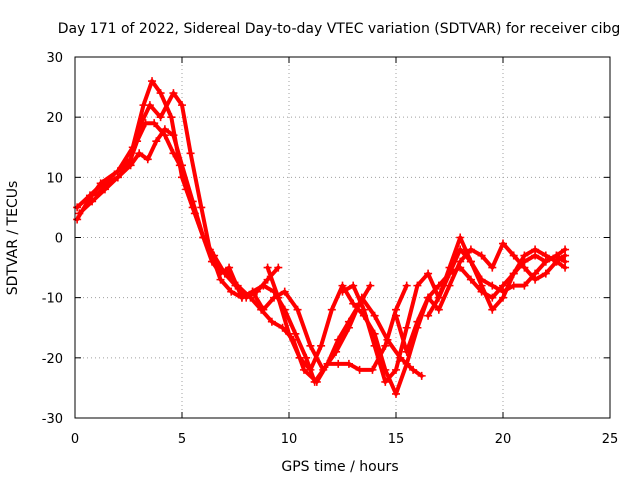 The height and width of the screenshot is (480, 640). Describe the element at coordinates (75, 439) in the screenshot. I see `x-tick-label: 0` at that location.